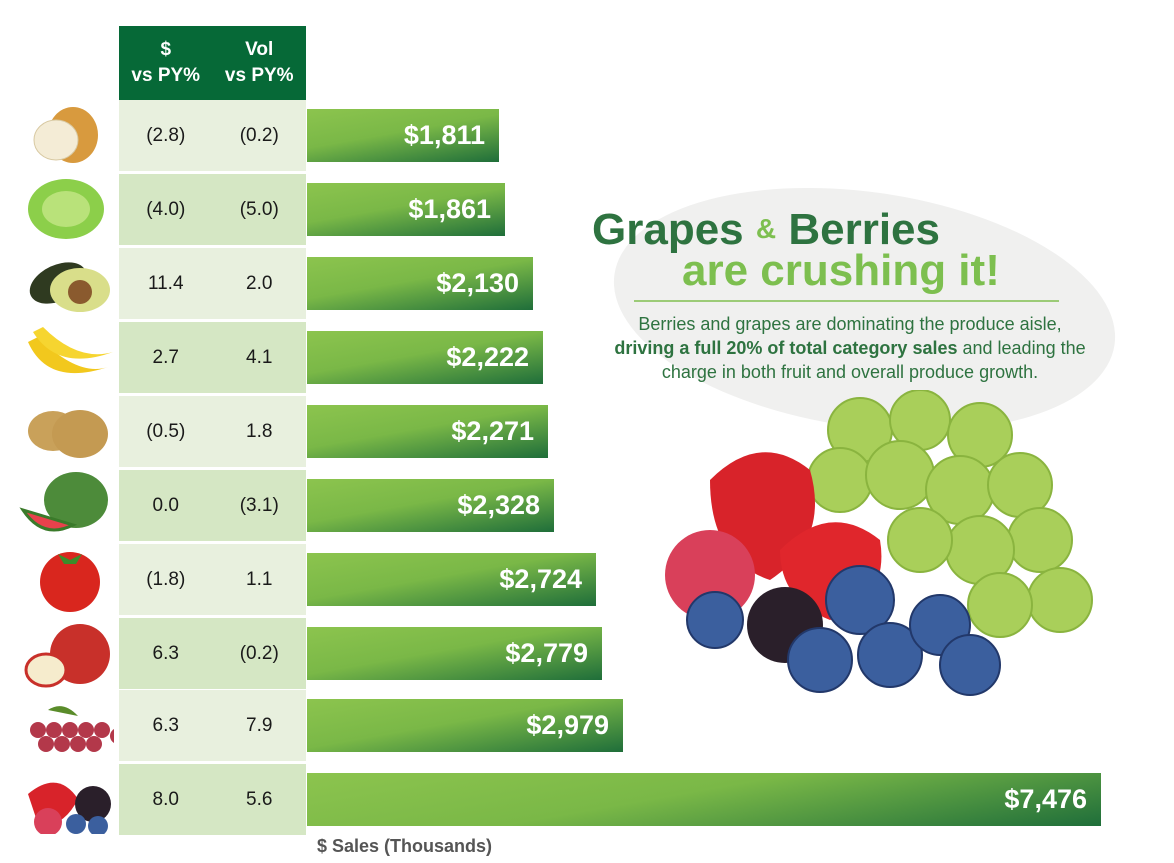  What do you see at coordinates (879, 543) in the screenshot?
I see `berries-grapes-image` at bounding box center [879, 543].